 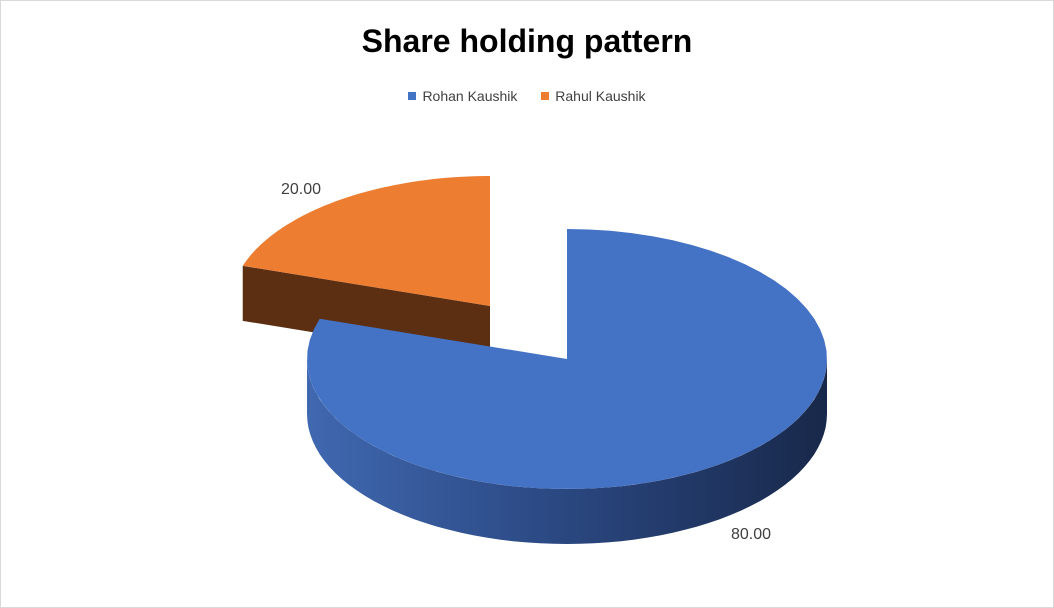 I want to click on legend: Rohan Kaushik Rahul Kaushik, so click(x=527, y=95).